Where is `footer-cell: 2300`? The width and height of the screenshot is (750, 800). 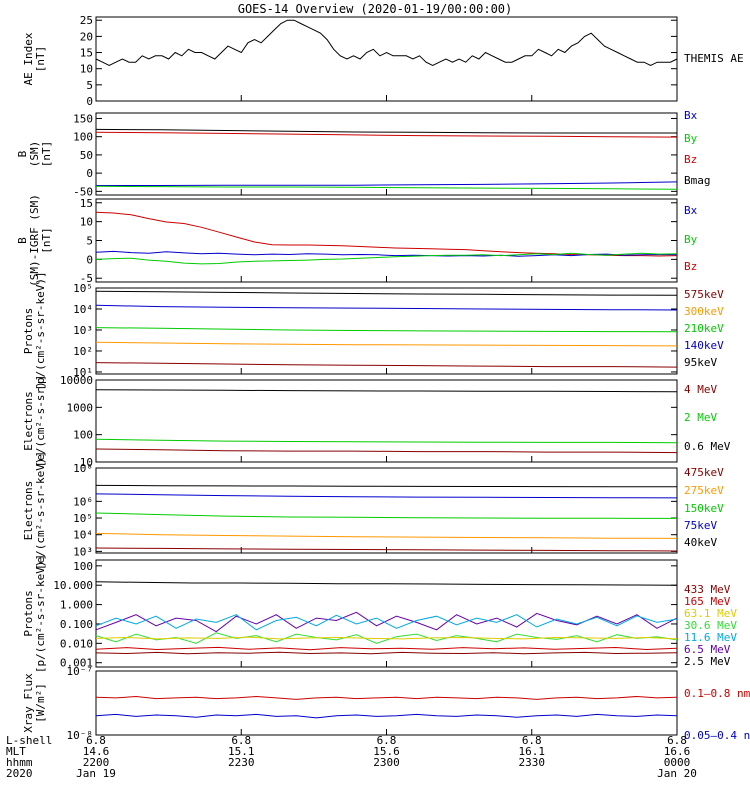 footer-cell: 2300 is located at coordinates (386, 762).